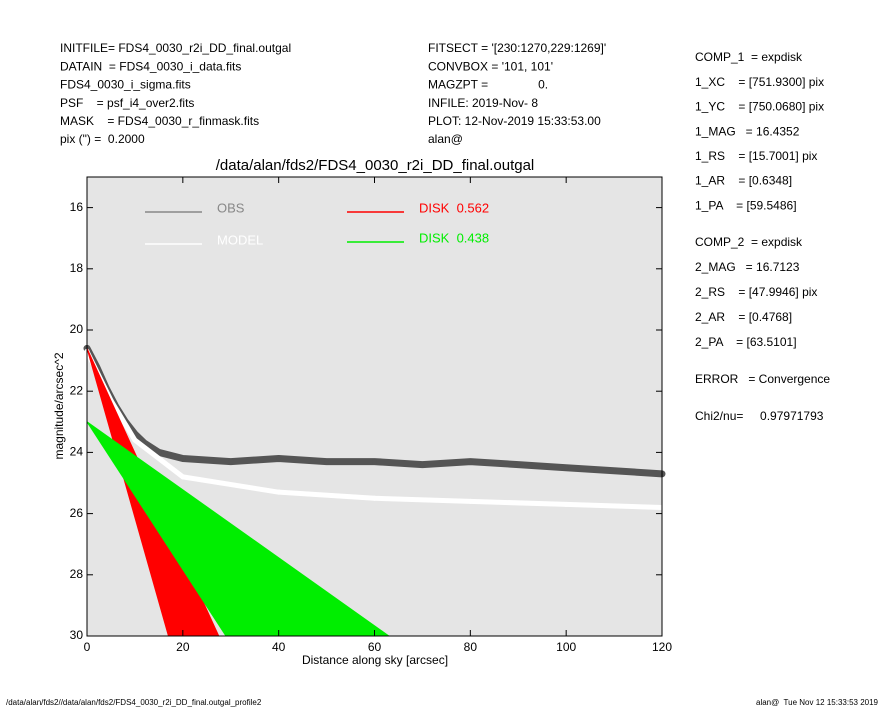 This screenshot has width=885, height=708. What do you see at coordinates (77, 207) in the screenshot?
I see `y-tick-label: 16` at bounding box center [77, 207].